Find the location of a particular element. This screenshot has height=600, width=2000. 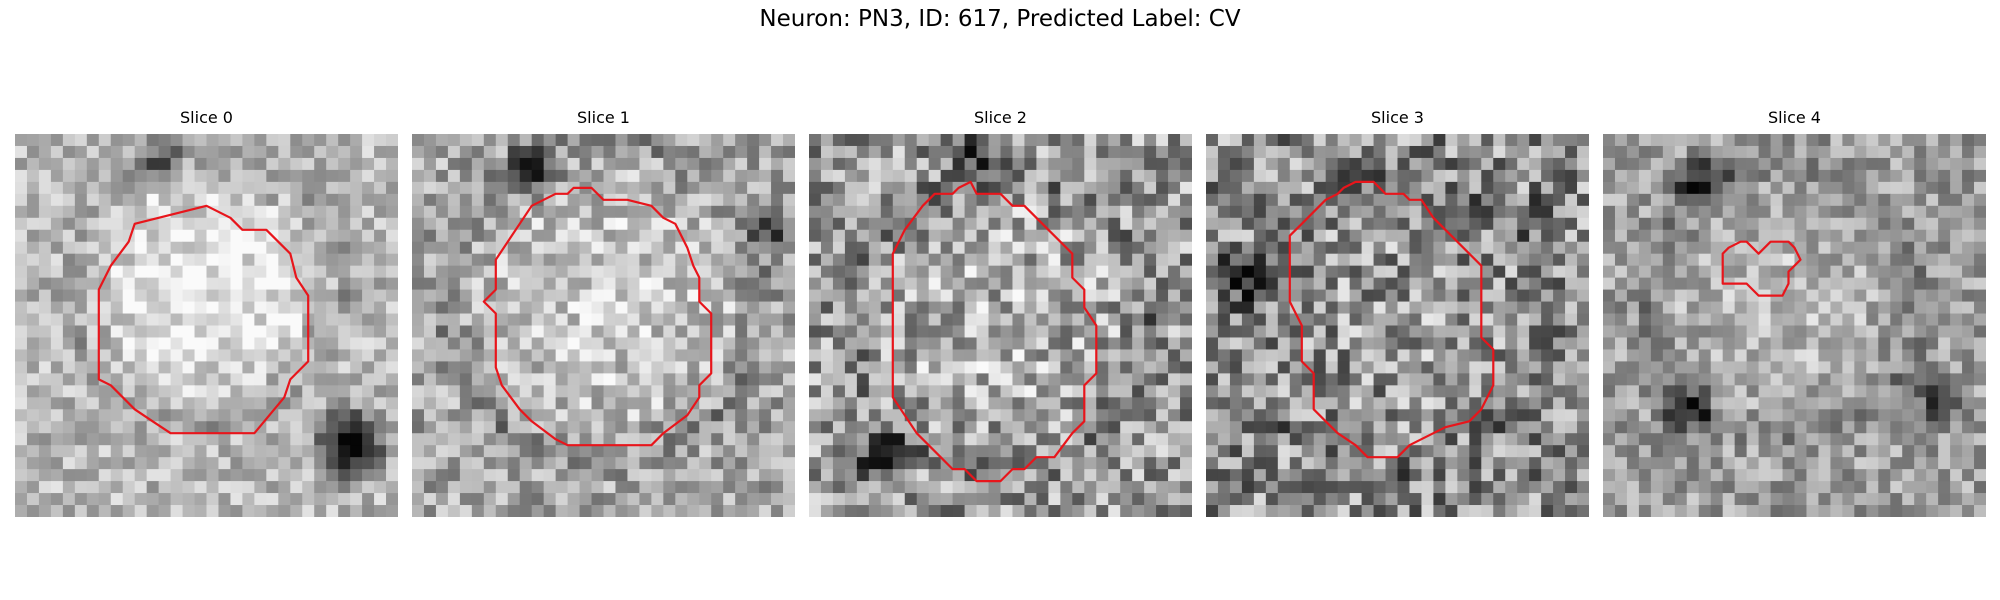

slice-title: Slice 2 is located at coordinates (1000, 117).